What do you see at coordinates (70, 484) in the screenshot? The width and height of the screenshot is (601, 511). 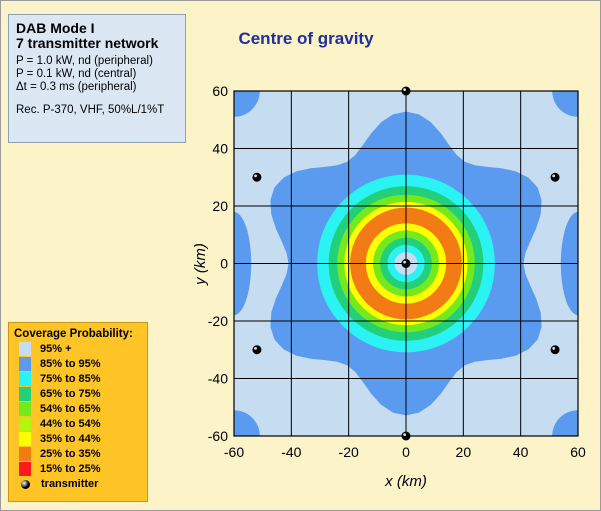 I see `legend-label-transmitter: transmitter` at bounding box center [70, 484].